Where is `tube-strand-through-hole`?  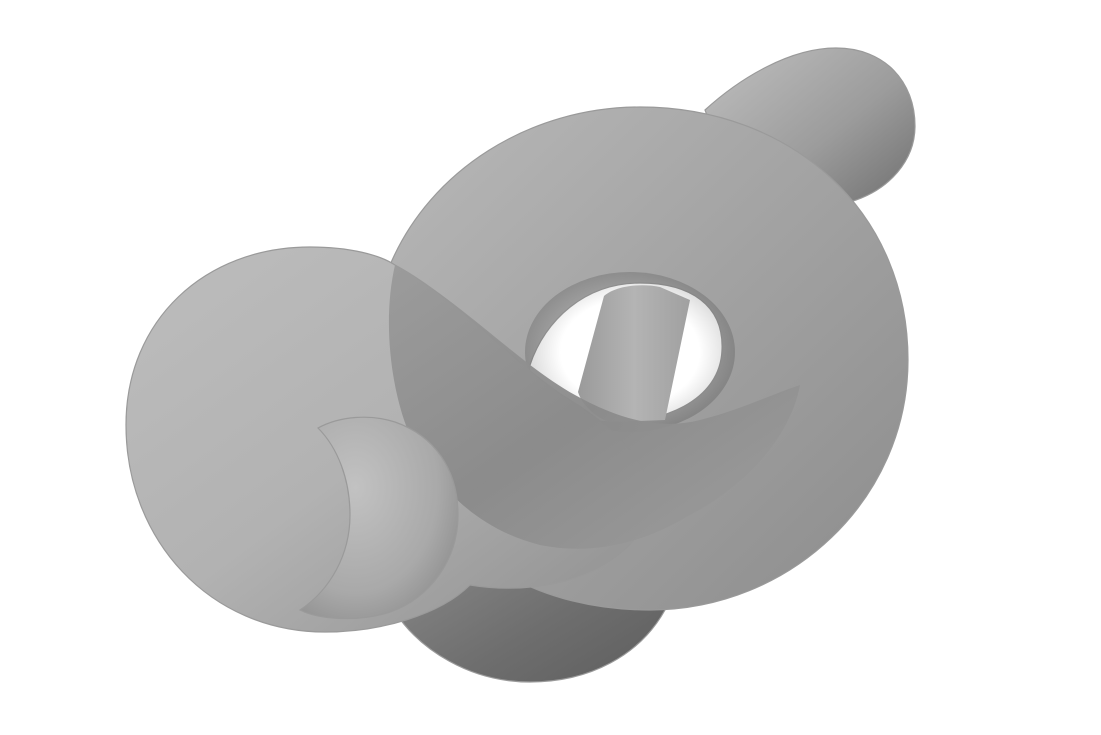 tube-strand-through-hole is located at coordinates (634, 353).